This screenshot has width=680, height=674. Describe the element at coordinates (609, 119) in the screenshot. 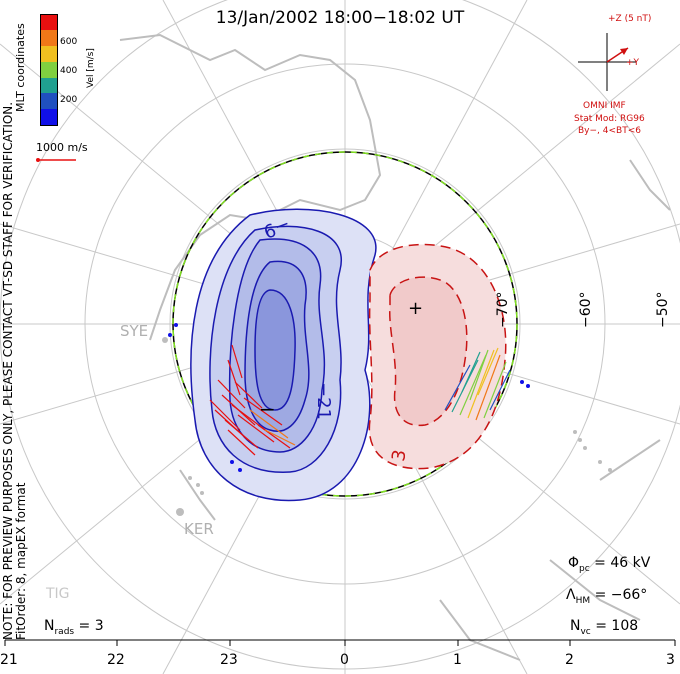

I see `stat-model-line1: Stat Mod: RG96` at that location.